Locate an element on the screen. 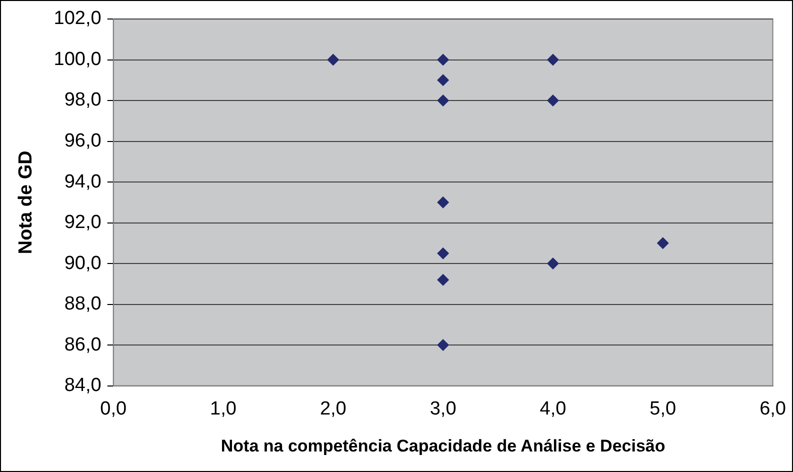  x-tick-label: 3,0 is located at coordinates (443, 409).